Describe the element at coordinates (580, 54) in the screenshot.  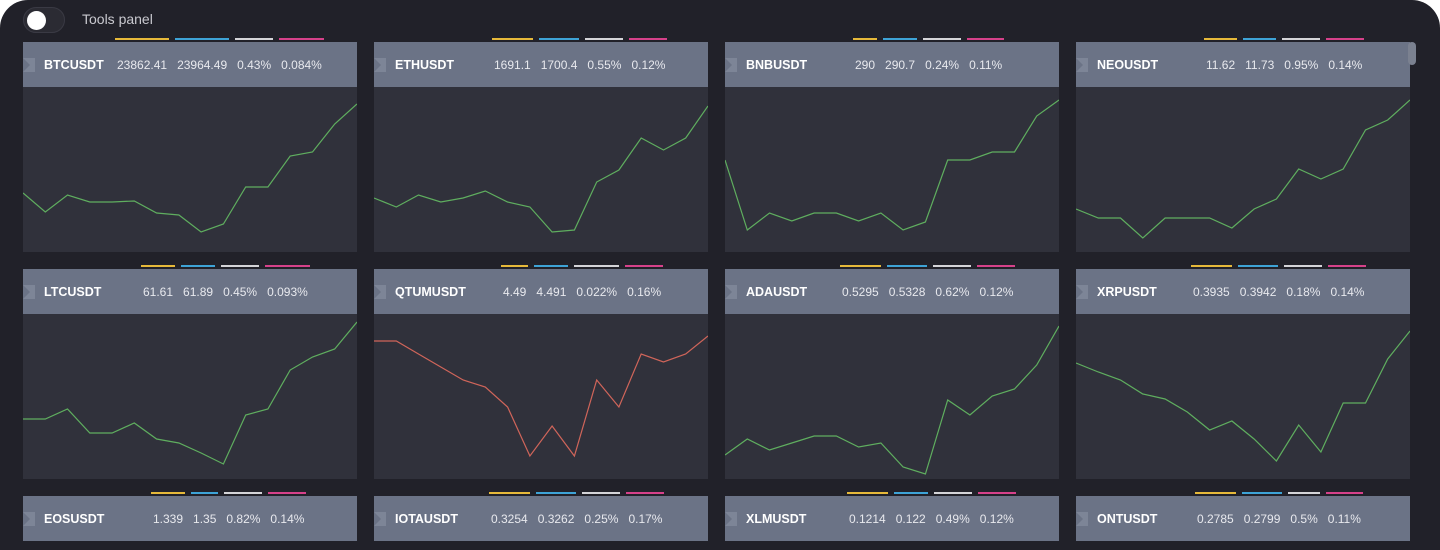
I see `value-group: 1691.1 1700.4 0.55% 0.12%` at that location.